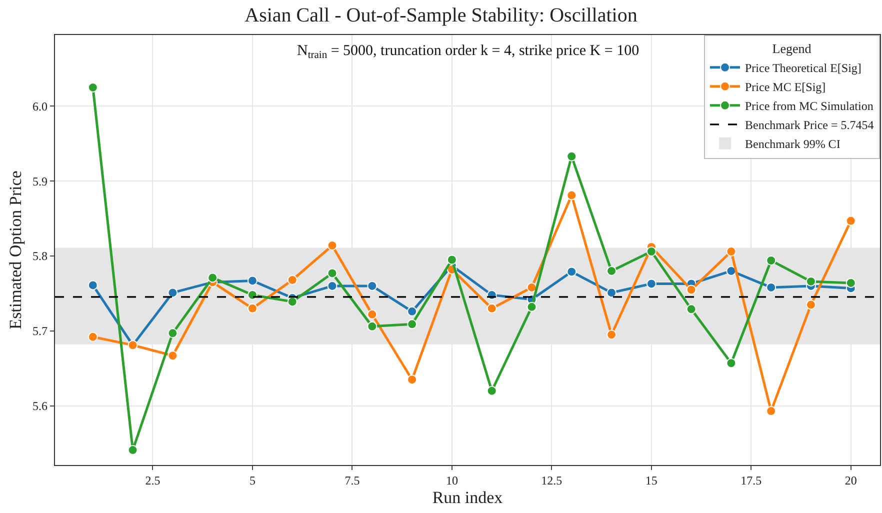  What do you see at coordinates (751, 481) in the screenshot?
I see `x-tick-label: 17.5` at bounding box center [751, 481].